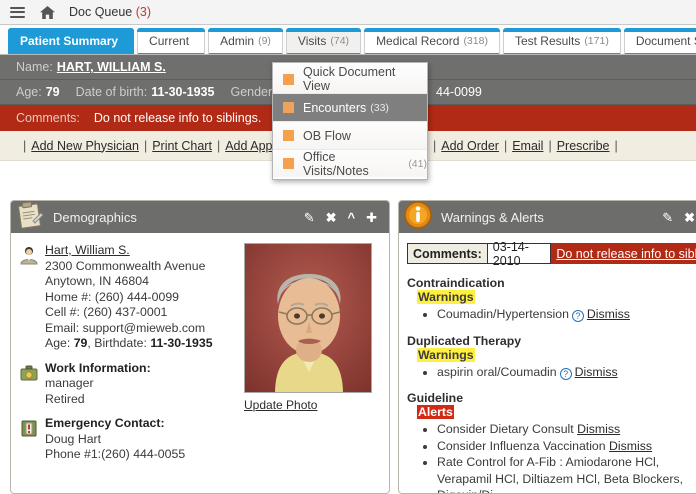  I want to click on warning-item-text: aspirin oral/Coumadin, so click(497, 371).